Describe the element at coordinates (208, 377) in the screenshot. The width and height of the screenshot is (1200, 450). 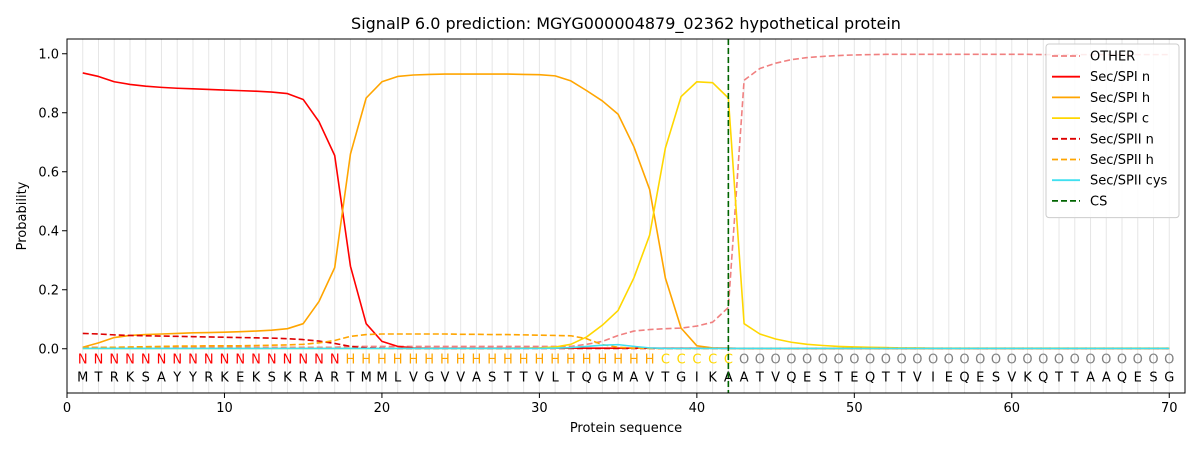
I see `sequence-letter: R` at that location.